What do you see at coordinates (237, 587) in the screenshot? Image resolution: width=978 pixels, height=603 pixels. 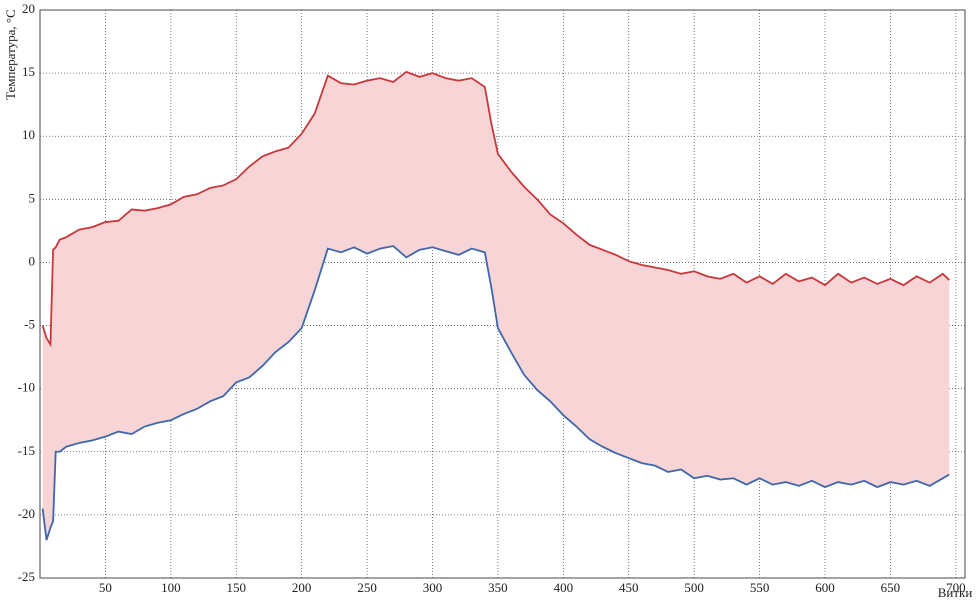 I see `x-tick-label: 150` at bounding box center [237, 587].